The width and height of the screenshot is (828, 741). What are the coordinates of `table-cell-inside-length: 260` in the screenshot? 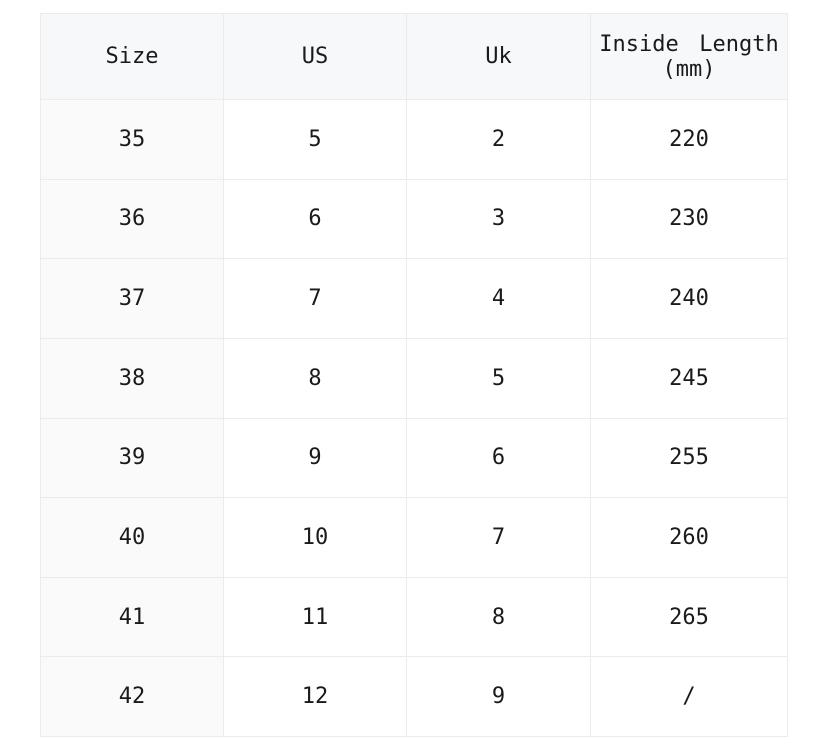 It's located at (689, 537).